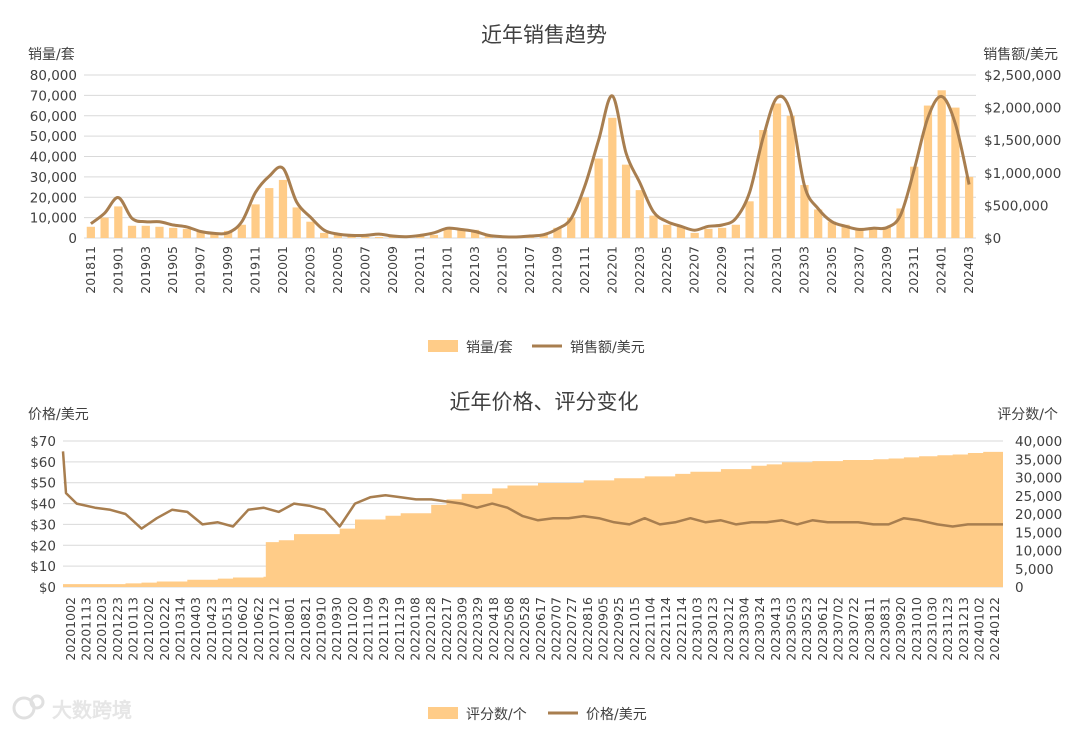  I want to click on chart2-ytick-left: $50, so click(43, 484).